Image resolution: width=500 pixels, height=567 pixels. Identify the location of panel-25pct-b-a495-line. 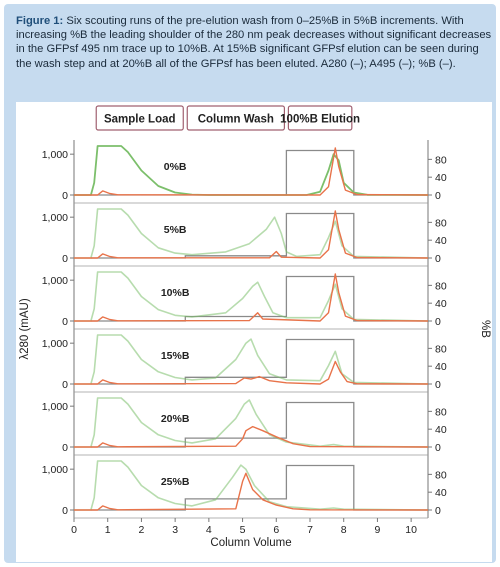
(251, 491).